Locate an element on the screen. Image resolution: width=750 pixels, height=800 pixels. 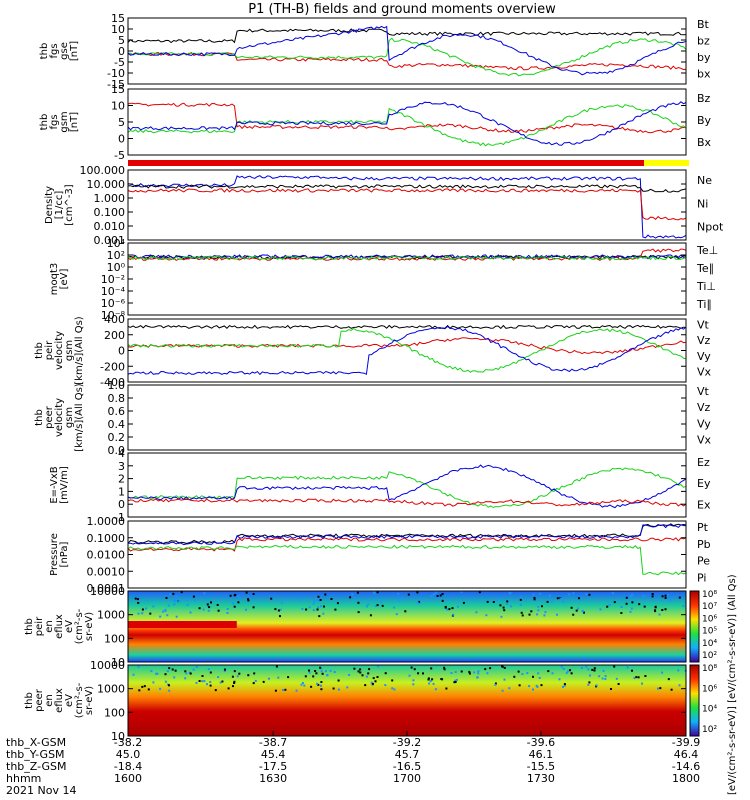
y-tick-label: 0.0001 is located at coordinates (106, 588).